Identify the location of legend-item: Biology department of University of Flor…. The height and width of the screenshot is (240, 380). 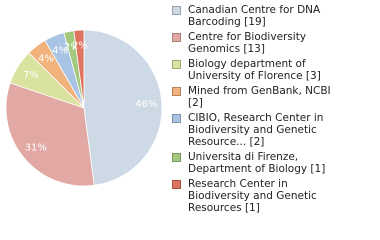
(257, 70).